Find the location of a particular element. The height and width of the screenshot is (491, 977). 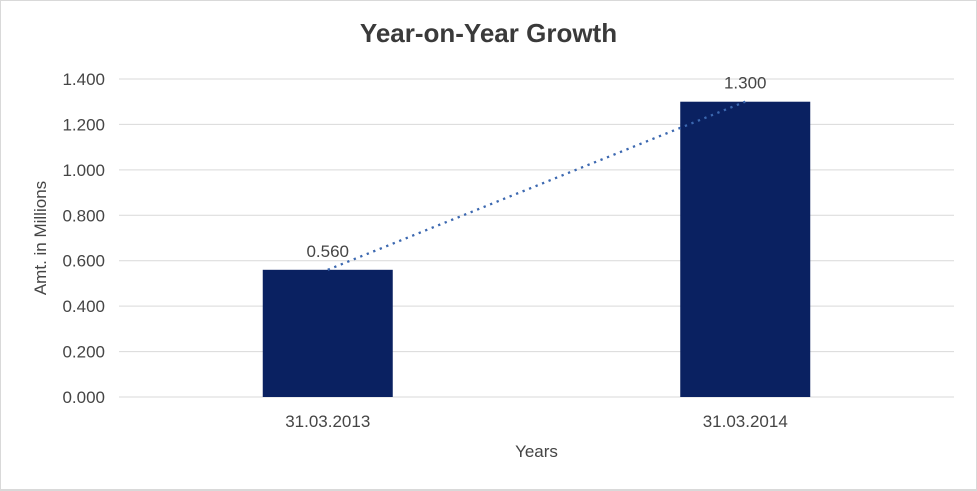

y-axis-tick-label: 0.800 is located at coordinates (83, 215).